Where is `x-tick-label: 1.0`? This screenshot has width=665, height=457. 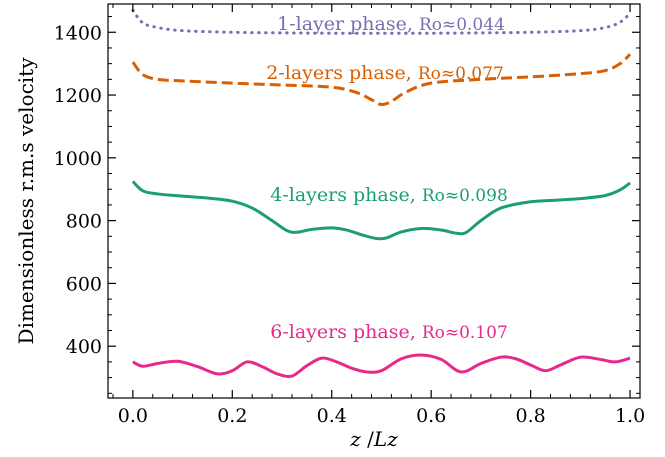
x-tick-label: 1.0 is located at coordinates (630, 416).